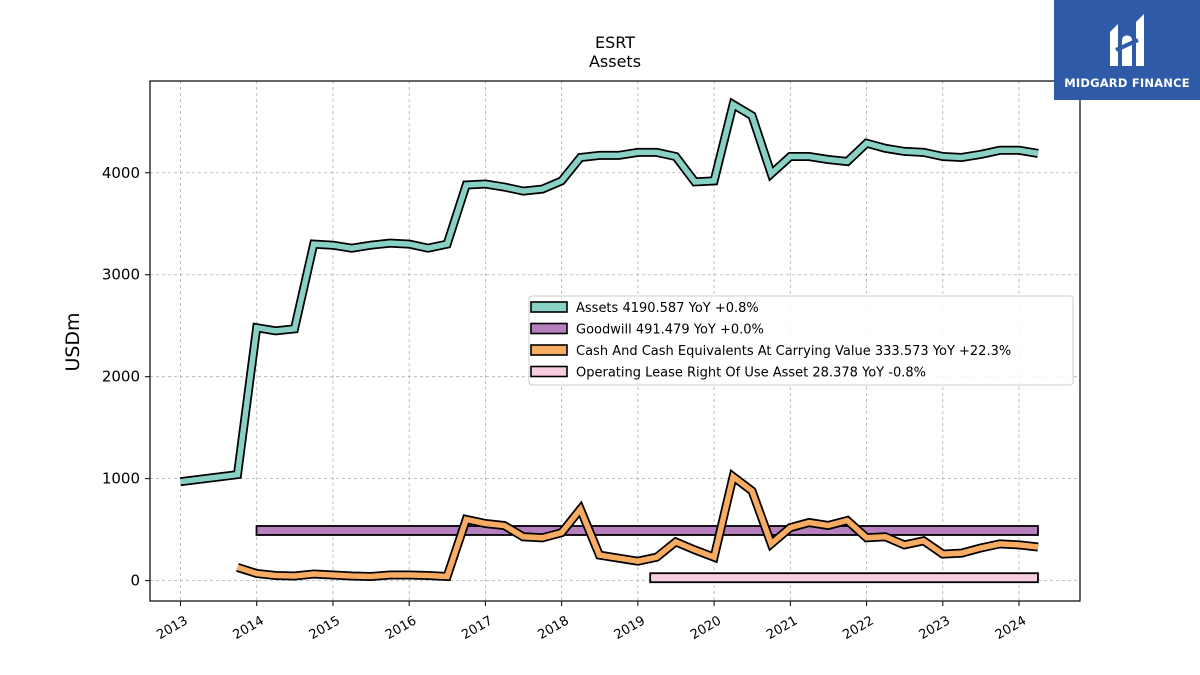 This screenshot has width=1200, height=675. What do you see at coordinates (782, 628) in the screenshot?
I see `x-tick-label: 2021` at bounding box center [782, 628].